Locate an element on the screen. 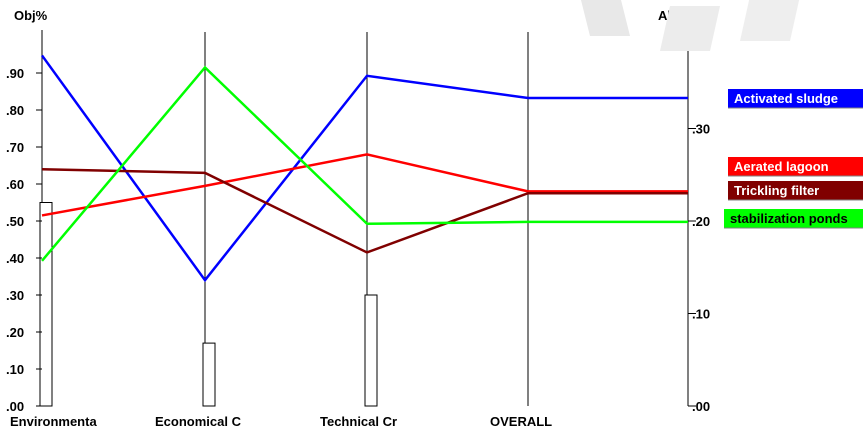 This screenshot has height=430, width=863. left-tick-label: .50 is located at coordinates (15, 221).